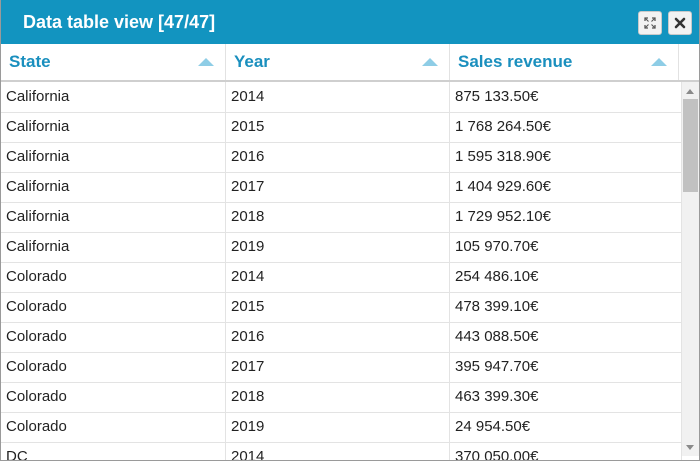  What do you see at coordinates (690, 269) in the screenshot?
I see `vertical-scrollbar` at bounding box center [690, 269].